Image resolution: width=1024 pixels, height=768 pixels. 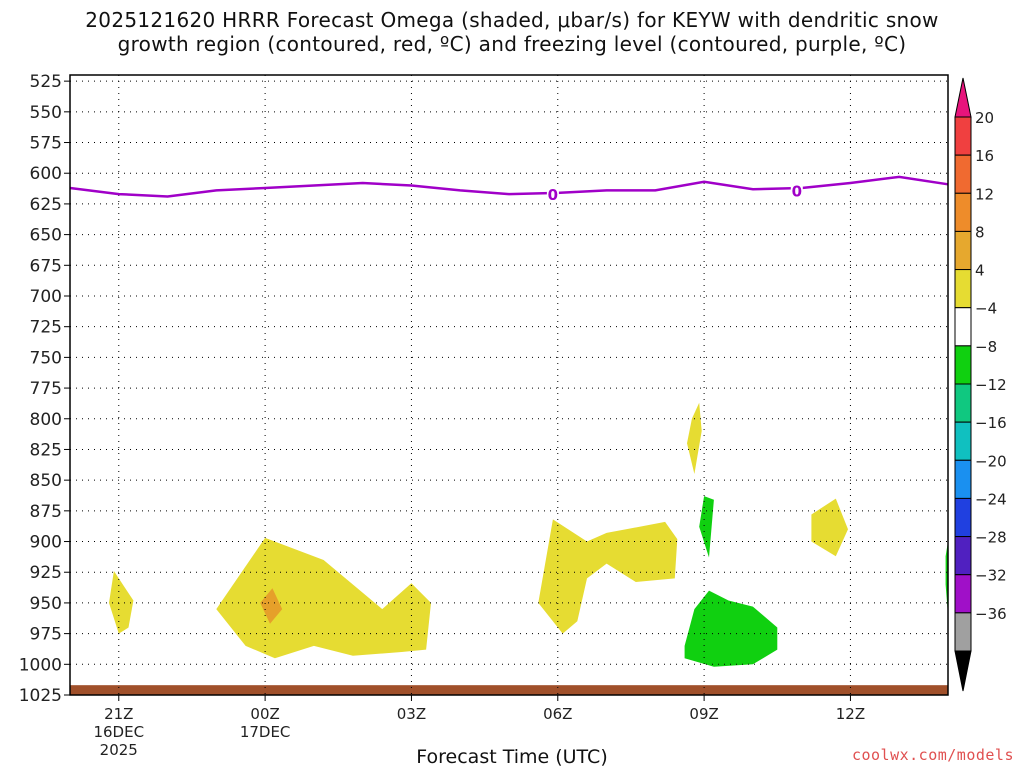 I want to click on y-tick-label-550: 550, so click(x=46, y=113).